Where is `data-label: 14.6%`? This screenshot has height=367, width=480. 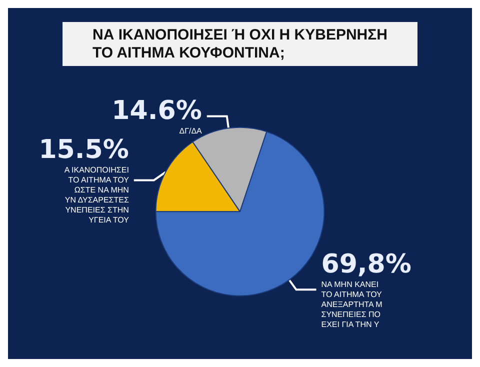
data-label: 14.6% is located at coordinates (157, 111).